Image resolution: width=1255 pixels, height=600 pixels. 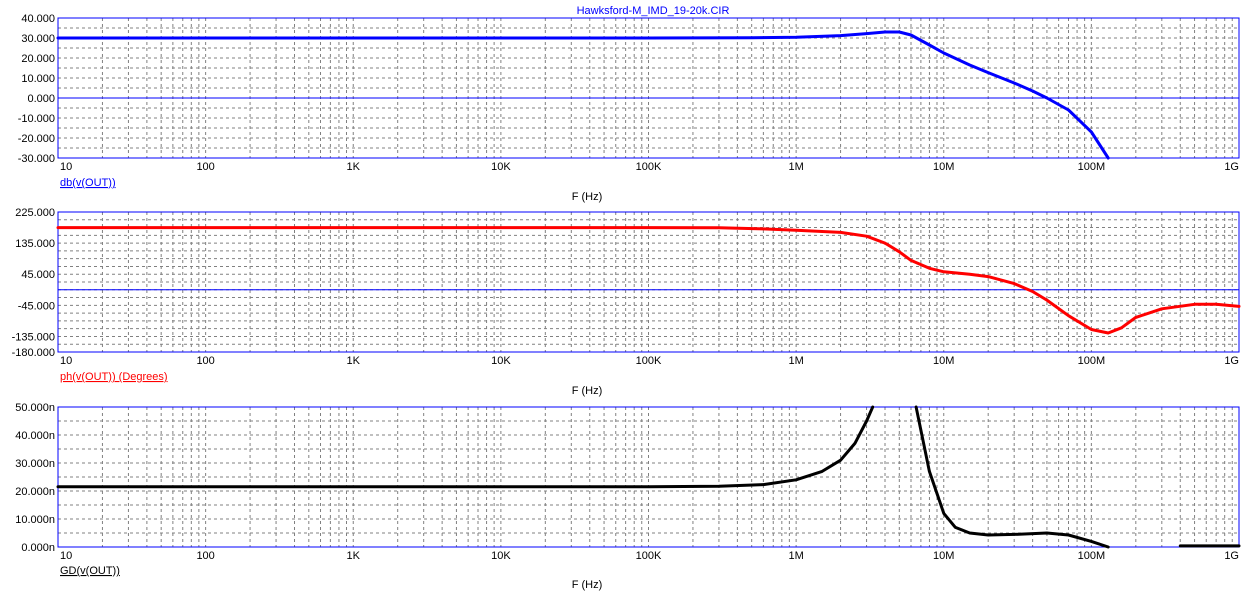 What do you see at coordinates (35, 520) in the screenshot?
I see `y-tick-label: 10.000n` at bounding box center [35, 520].